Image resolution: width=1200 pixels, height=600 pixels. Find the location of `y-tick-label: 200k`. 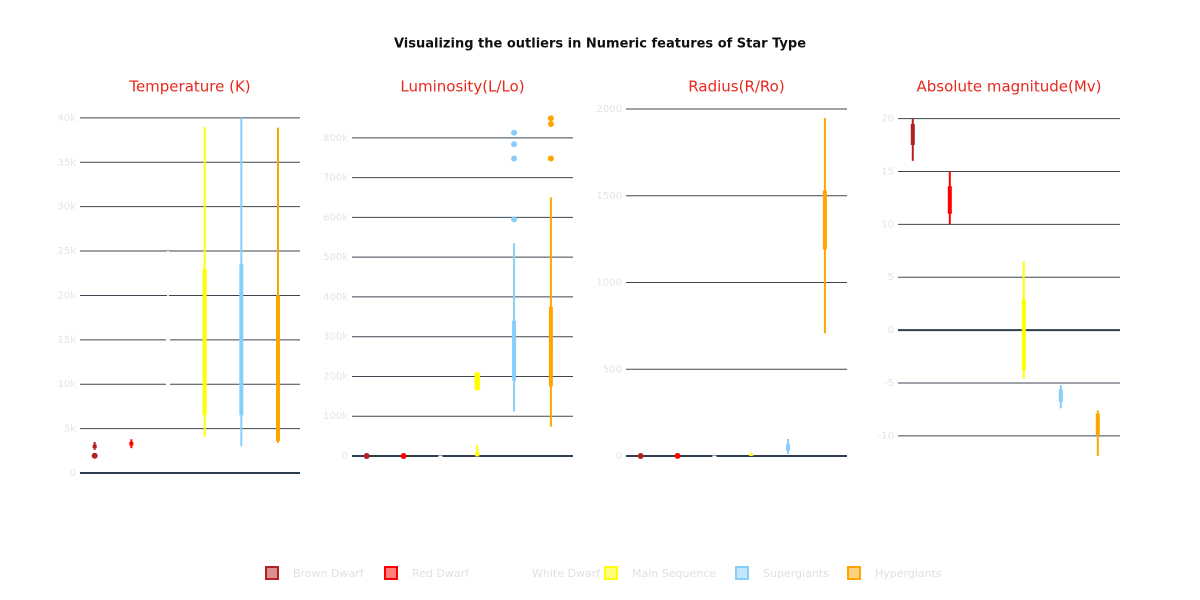

y-tick-label: 200k is located at coordinates (335, 376).